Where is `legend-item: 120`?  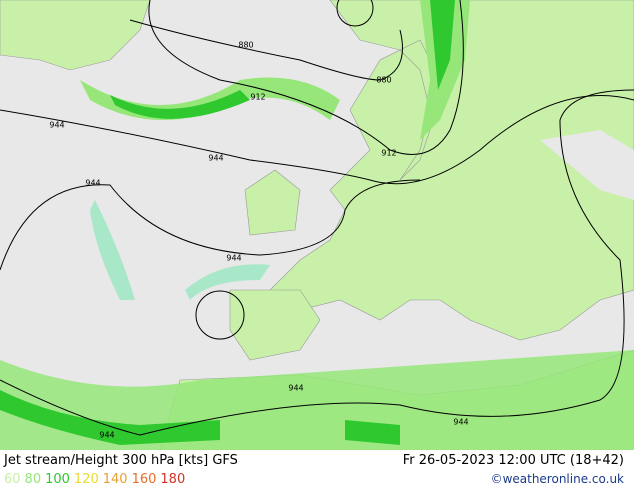
legend-item: 120 is located at coordinates (86, 479).